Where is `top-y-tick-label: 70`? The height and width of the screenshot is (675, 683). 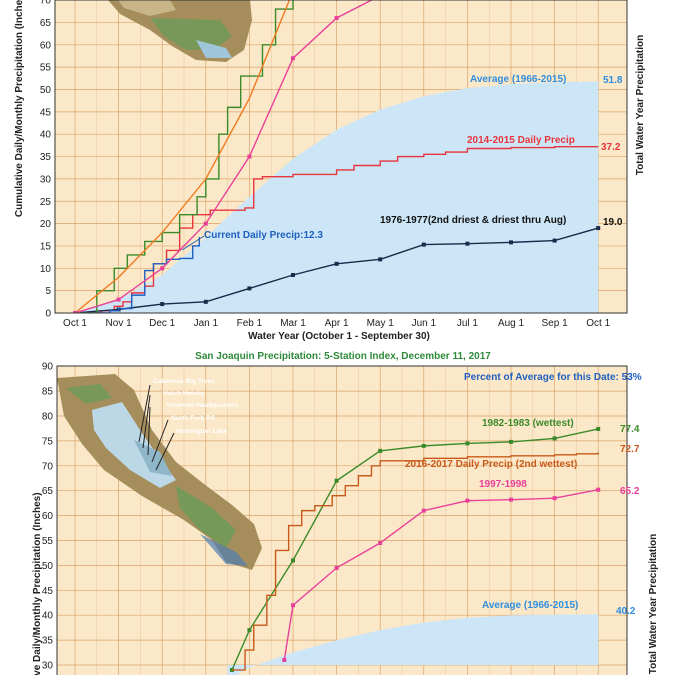 top-y-tick-label: 70 is located at coordinates (46, 3).